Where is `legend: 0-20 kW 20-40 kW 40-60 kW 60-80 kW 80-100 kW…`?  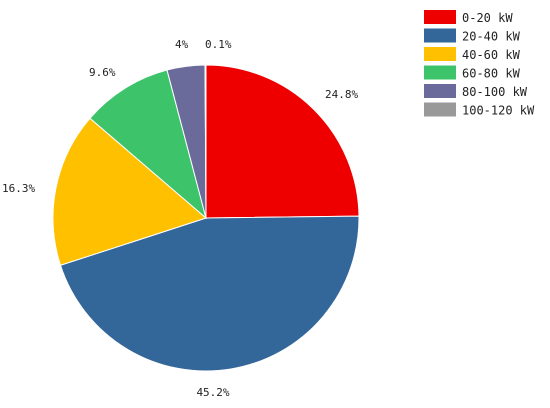 legend: 0-20 kW 20-40 kW 40-60 kW 60-80 kW 80-100 kW… is located at coordinates (479, 64).